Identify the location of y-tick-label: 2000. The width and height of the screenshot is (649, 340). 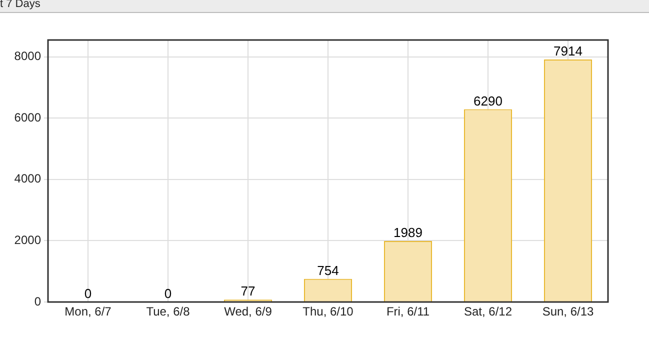
(28, 240).